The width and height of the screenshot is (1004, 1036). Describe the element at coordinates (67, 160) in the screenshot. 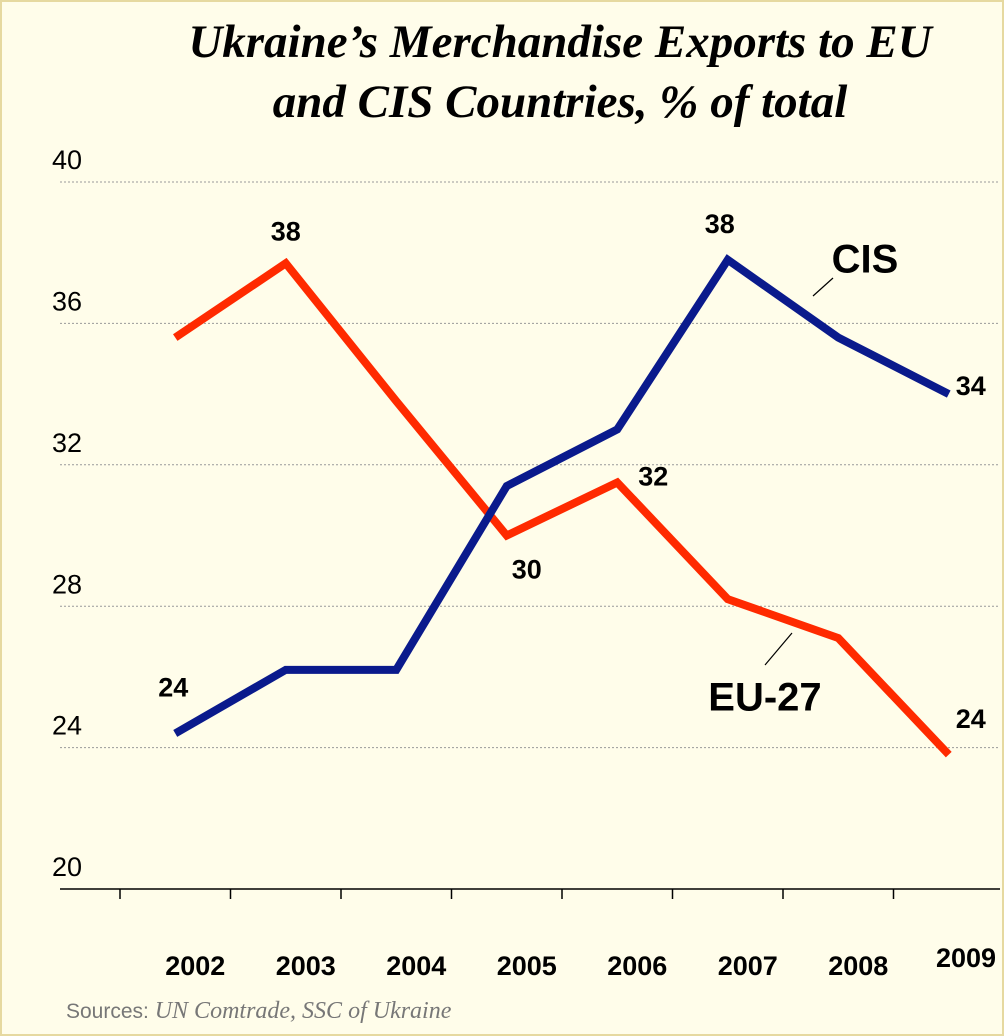

I see `y-tick-label: 40` at that location.